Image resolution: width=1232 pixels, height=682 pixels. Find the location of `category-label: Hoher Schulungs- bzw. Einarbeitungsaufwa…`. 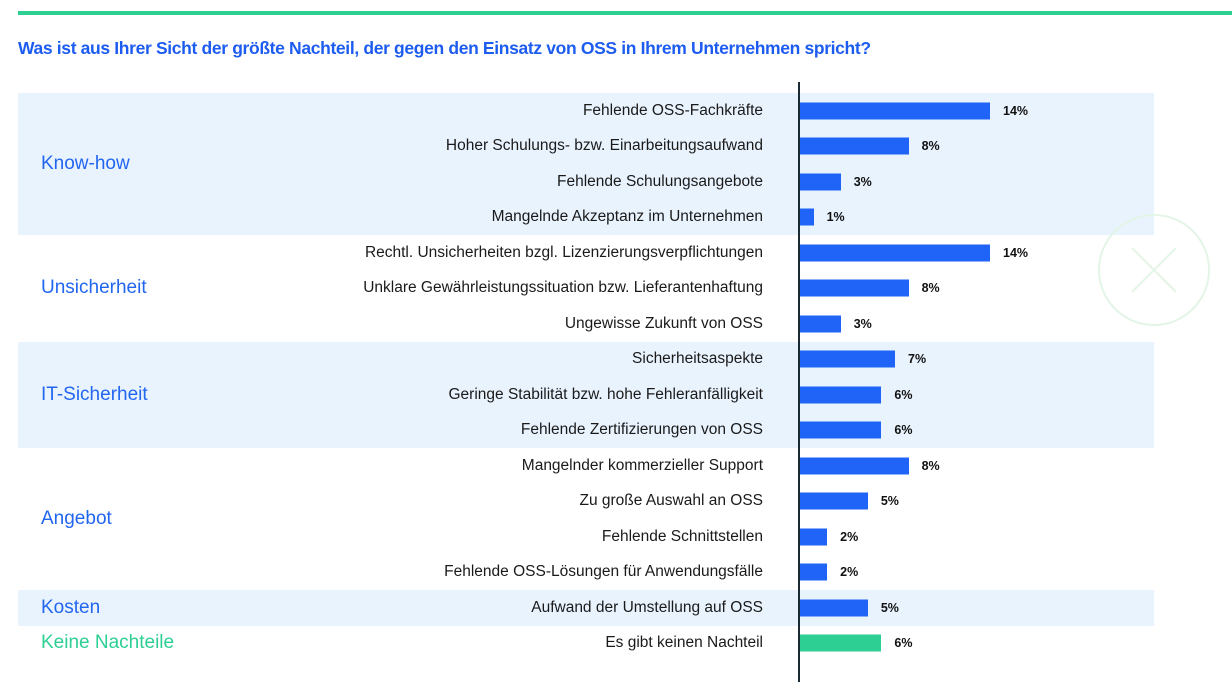

category-label: Hoher Schulungs- bzw. Einarbeitungsaufwa… is located at coordinates (604, 146).